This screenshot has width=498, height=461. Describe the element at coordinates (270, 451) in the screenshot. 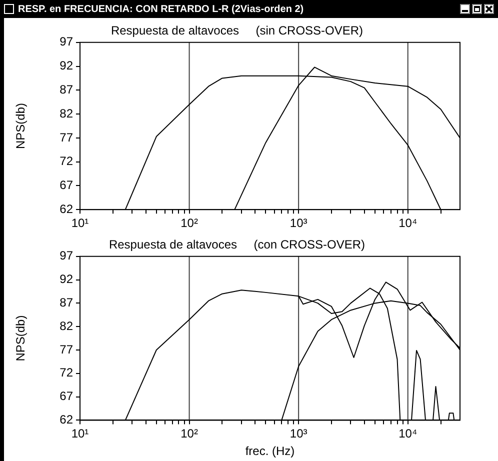

I see `x-axis-title: frec. (Hz)` at that location.